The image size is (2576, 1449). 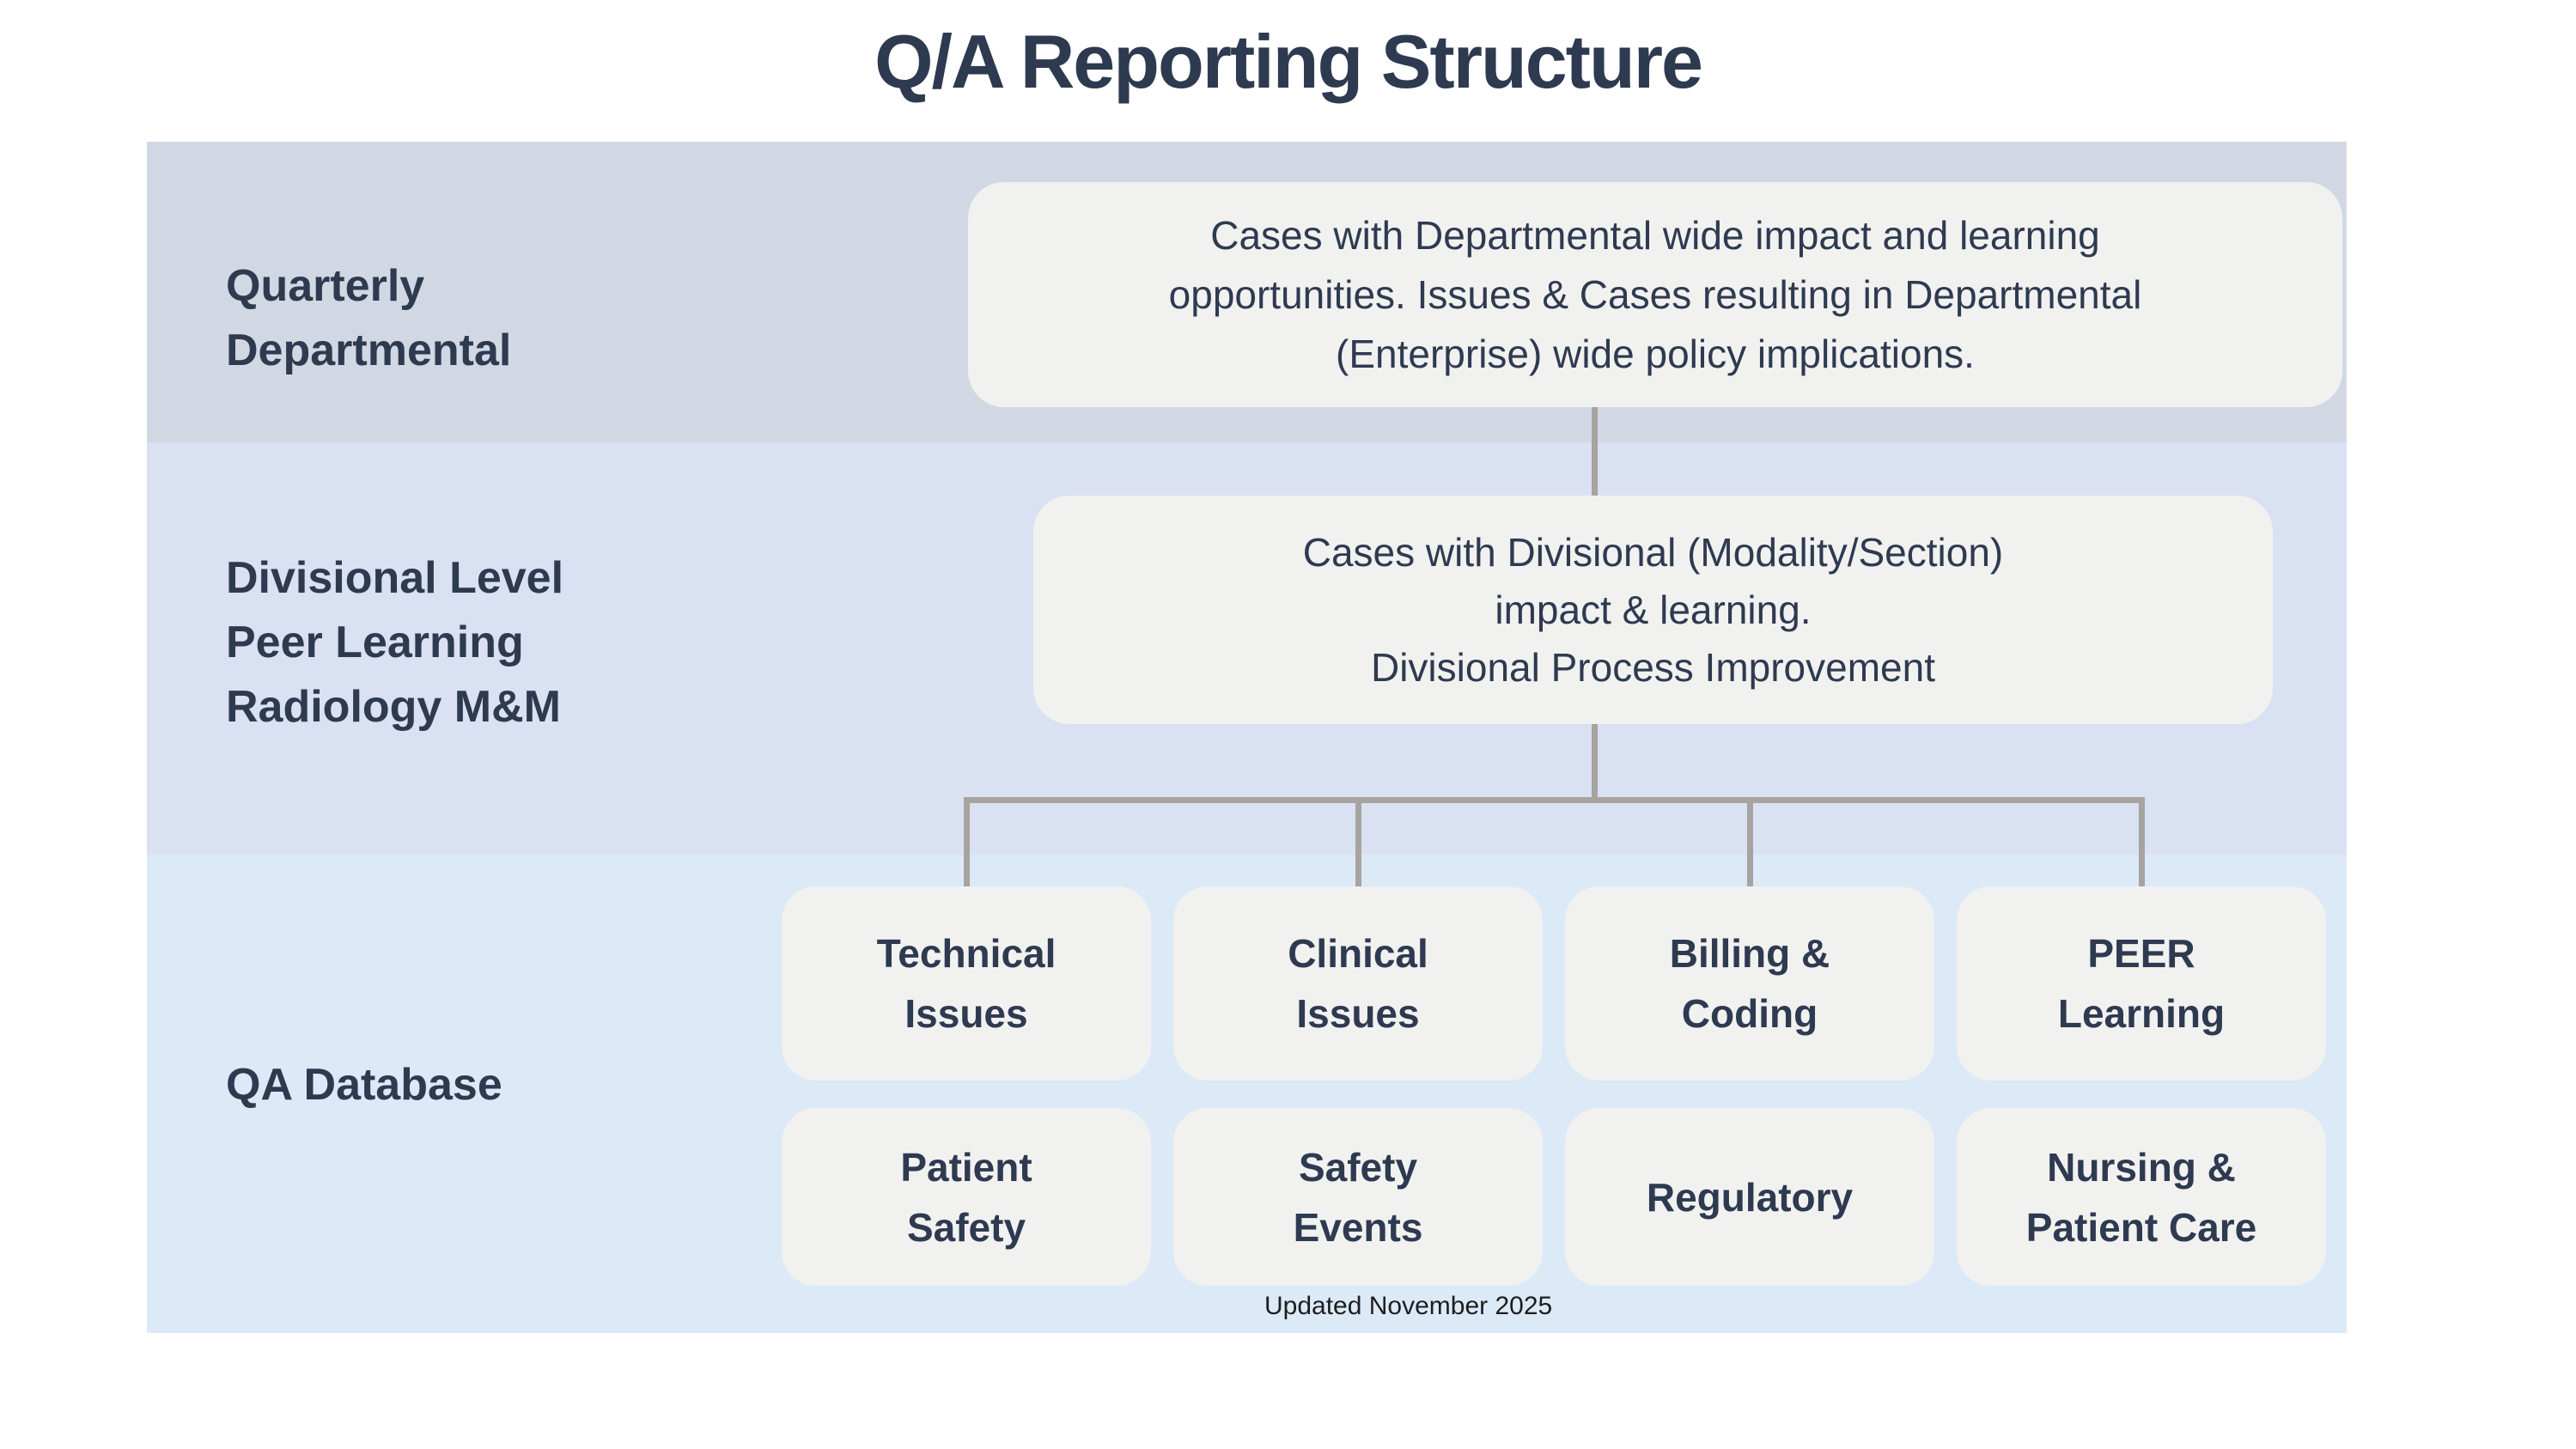 I want to click on band-label-quarterly-departmental: Quarterly Departmental, so click(x=369, y=318).